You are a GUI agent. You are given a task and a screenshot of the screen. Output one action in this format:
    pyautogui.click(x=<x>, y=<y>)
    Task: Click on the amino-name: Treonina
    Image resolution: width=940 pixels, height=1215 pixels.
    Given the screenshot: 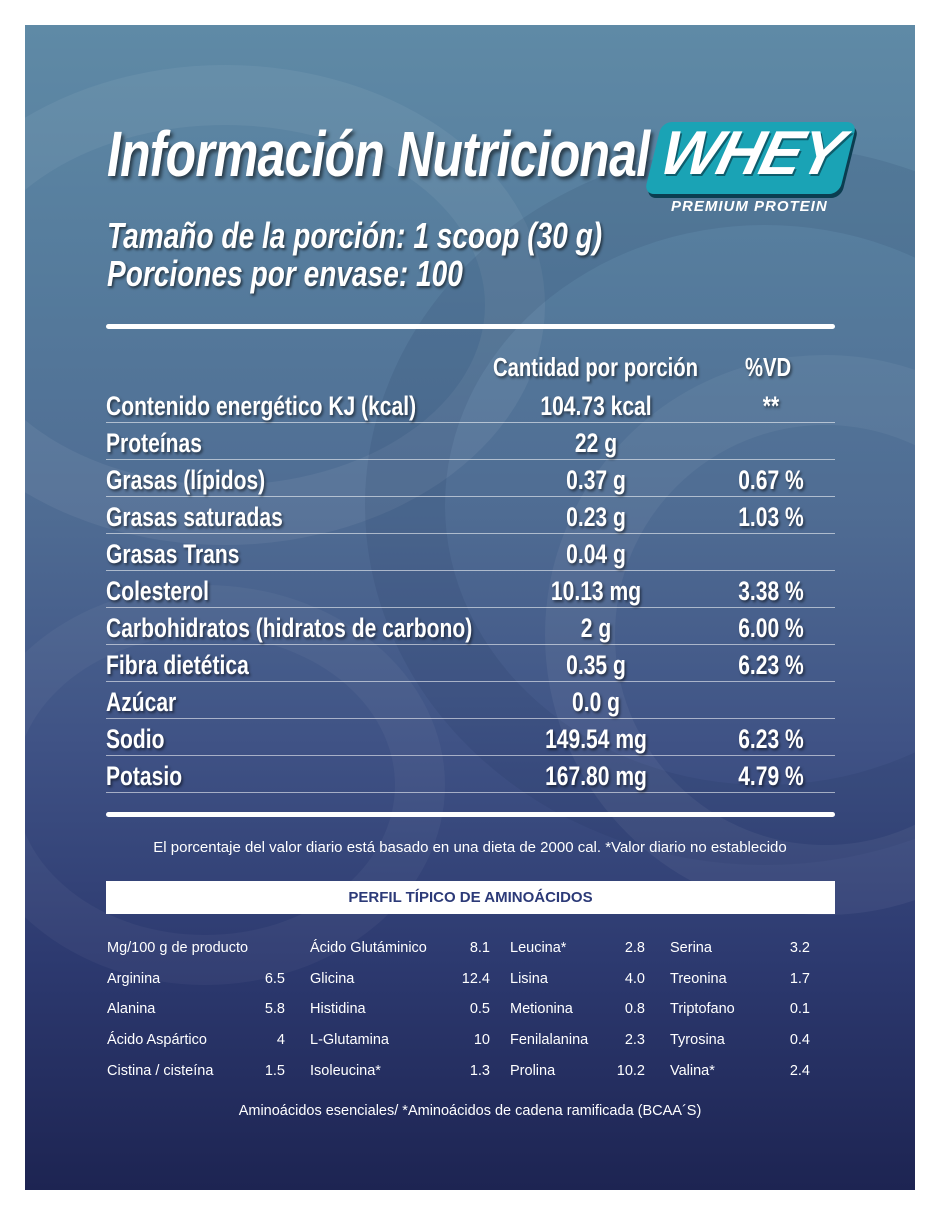 What is the action you would take?
    pyautogui.click(x=698, y=978)
    